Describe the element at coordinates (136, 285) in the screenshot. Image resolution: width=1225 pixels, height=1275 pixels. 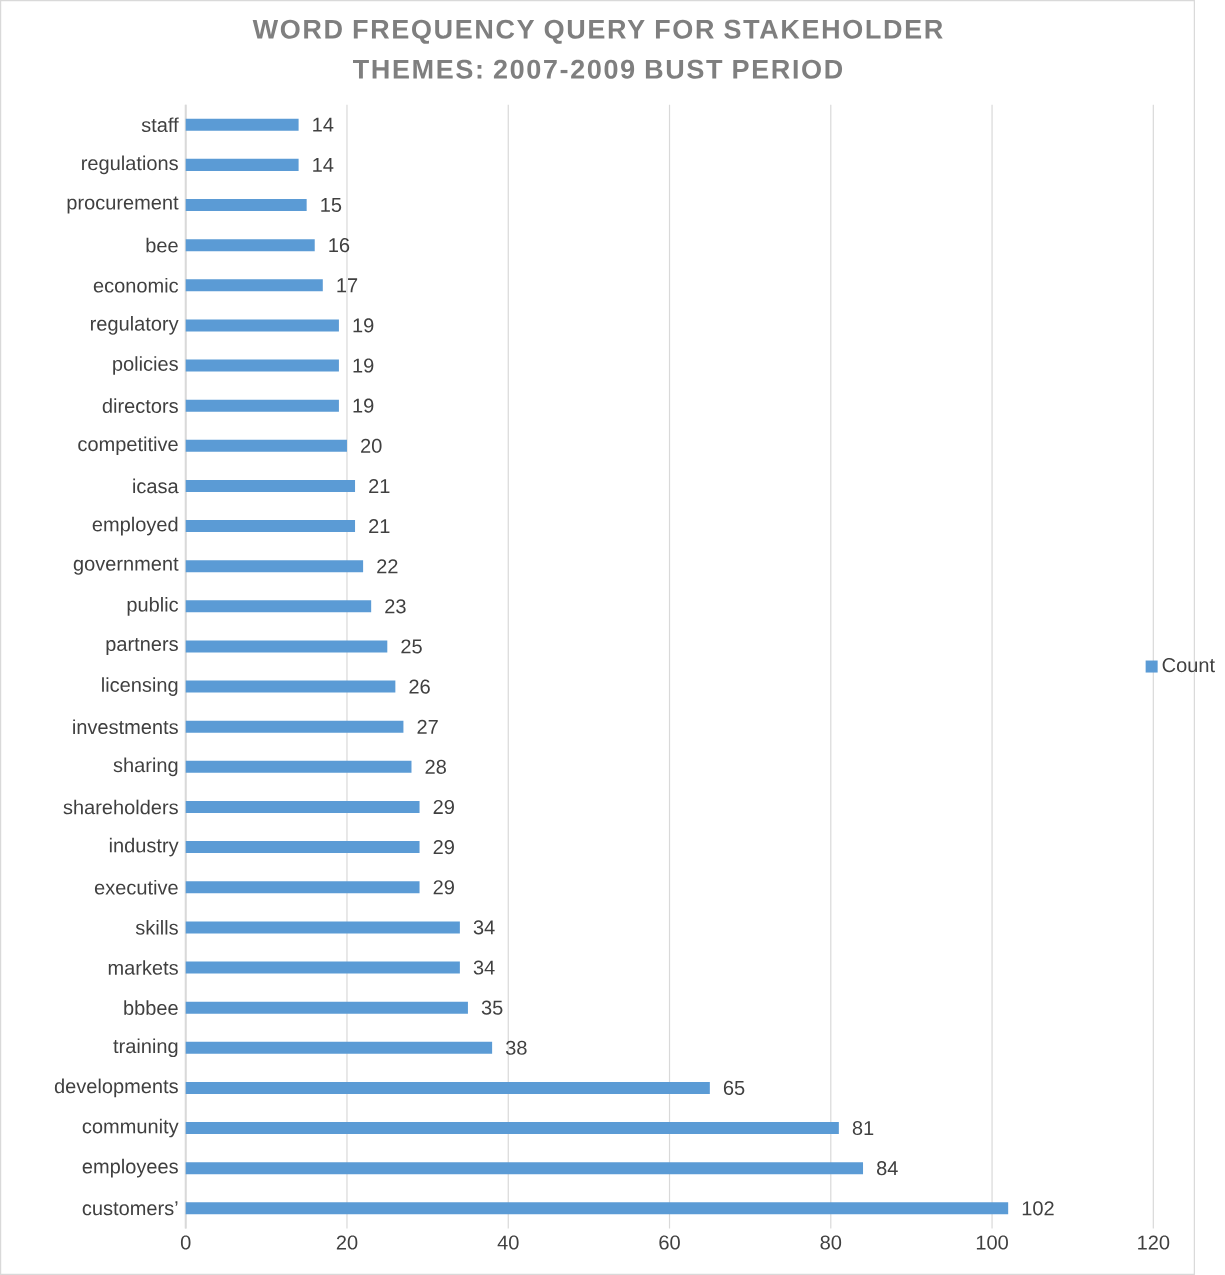
I see `y-tick-label: economic` at that location.